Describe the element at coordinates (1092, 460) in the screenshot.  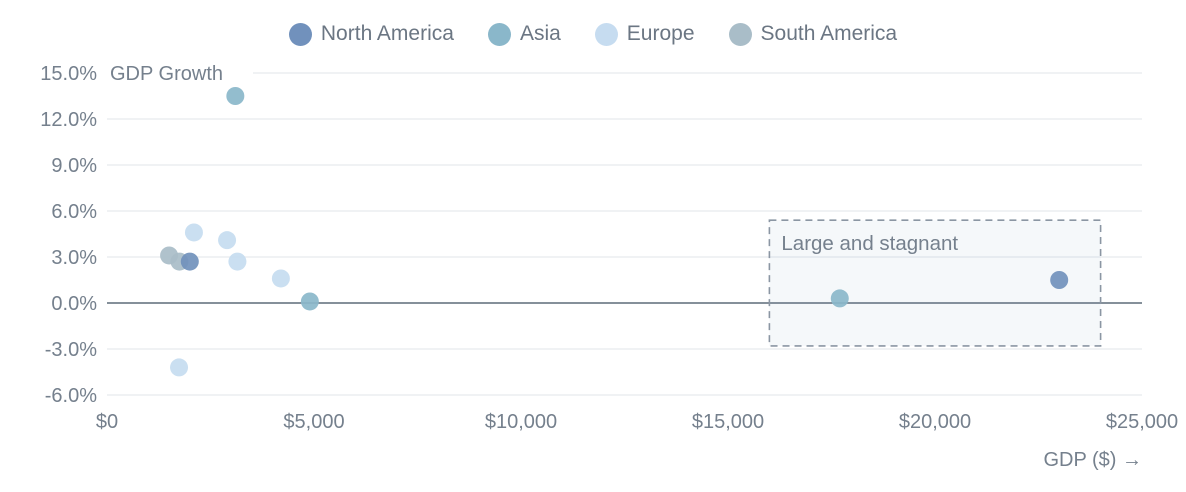
I see `x-axis-title: GDP ($) →` at that location.